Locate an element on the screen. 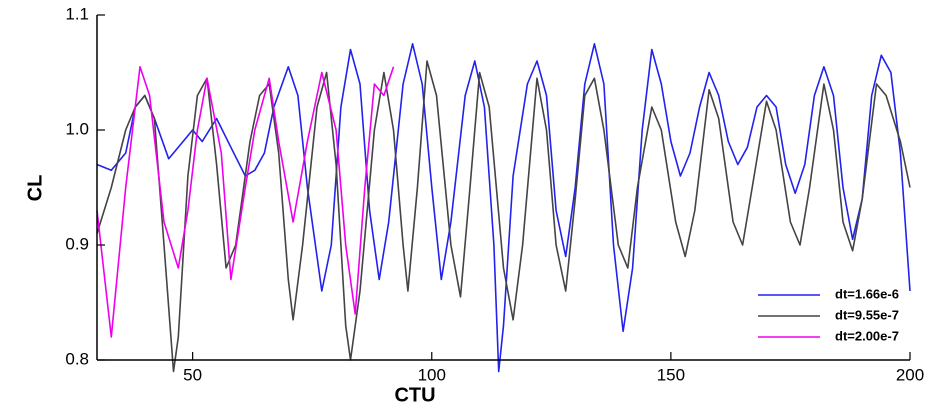  y-axis-title: CL is located at coordinates (35, 188).